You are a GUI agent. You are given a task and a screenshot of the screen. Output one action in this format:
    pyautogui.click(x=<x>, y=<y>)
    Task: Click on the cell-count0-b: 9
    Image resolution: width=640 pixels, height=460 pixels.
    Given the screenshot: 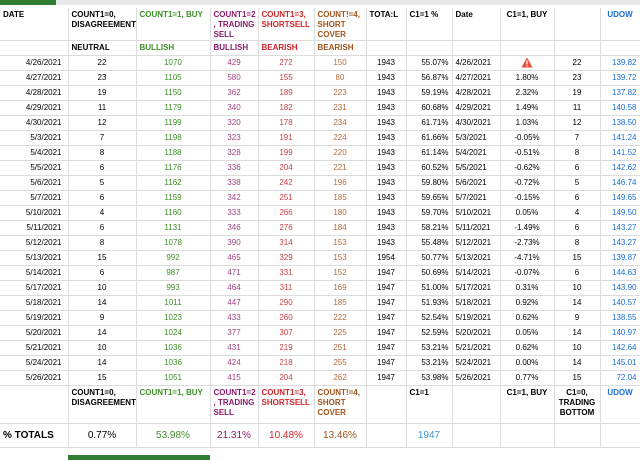 What is the action you would take?
    pyautogui.click(x=577, y=318)
    